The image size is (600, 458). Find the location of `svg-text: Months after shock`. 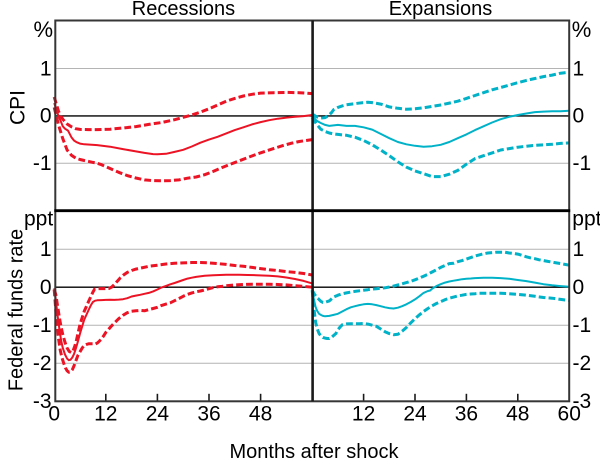

svg-text: Months after shock is located at coordinates (315, 449).